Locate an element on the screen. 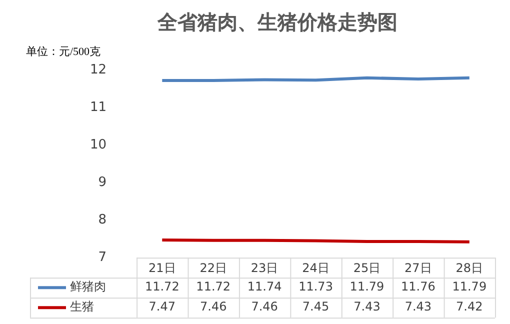  x-tick-label: 28日 is located at coordinates (470, 267).